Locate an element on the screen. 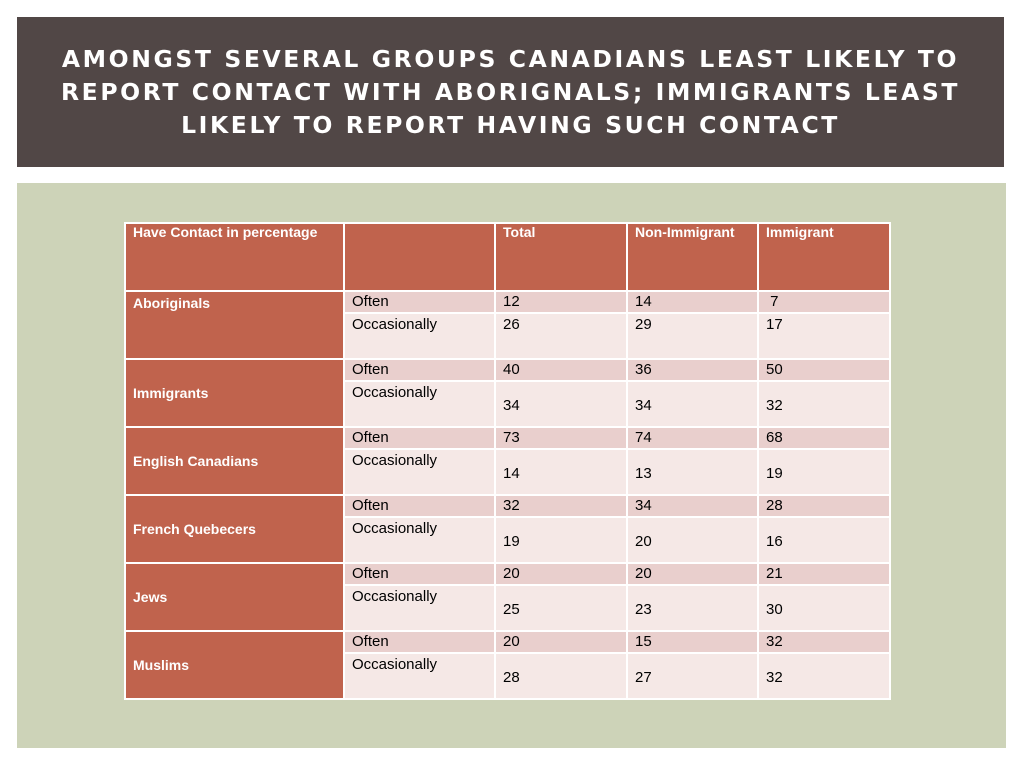  group-label: Muslims is located at coordinates (234, 665).